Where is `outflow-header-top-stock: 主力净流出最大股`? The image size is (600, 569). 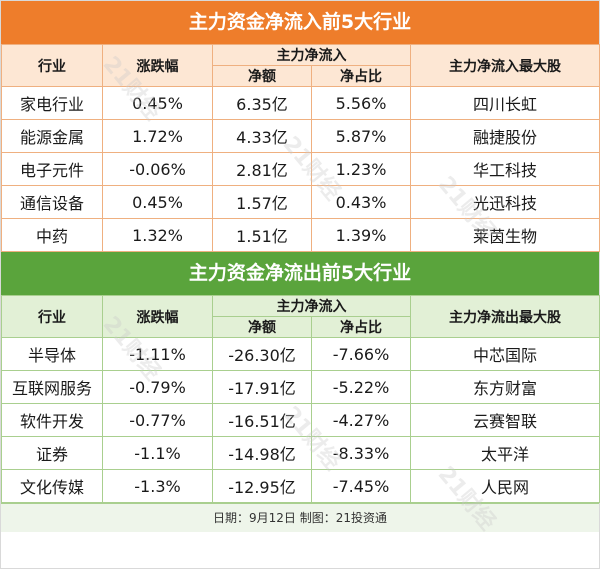 outflow-header-top-stock: 主力净流出最大股 is located at coordinates (505, 316).